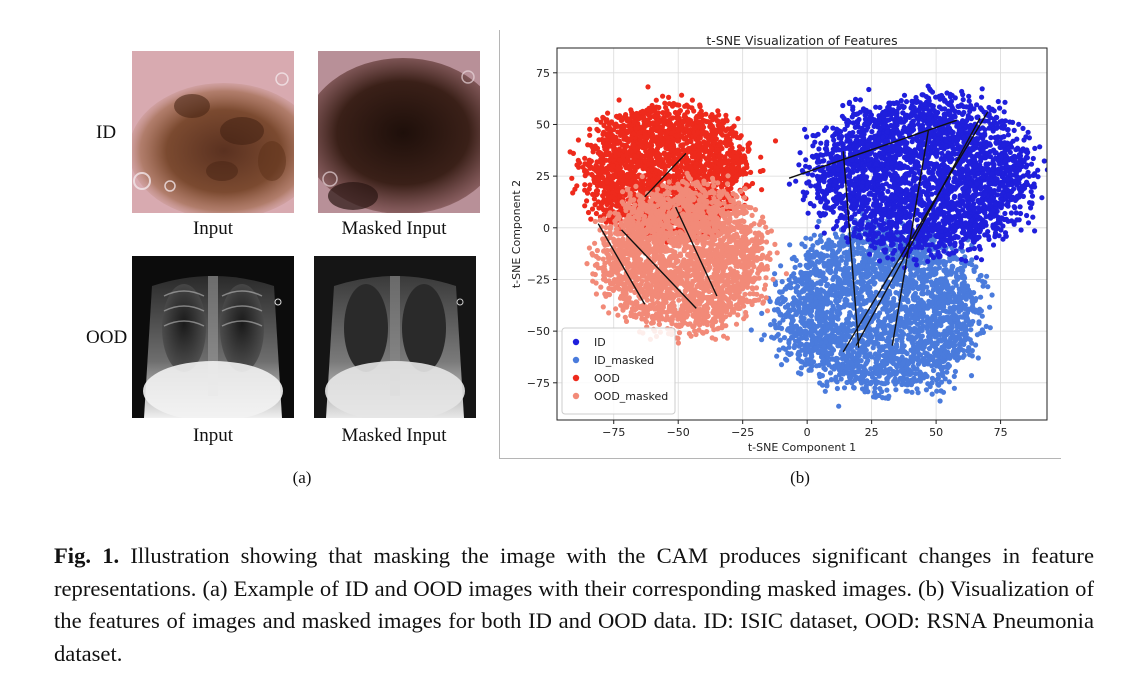 The width and height of the screenshot is (1147, 698). I want to click on chart-title: t-SNE Visualization of Features, so click(801, 40).